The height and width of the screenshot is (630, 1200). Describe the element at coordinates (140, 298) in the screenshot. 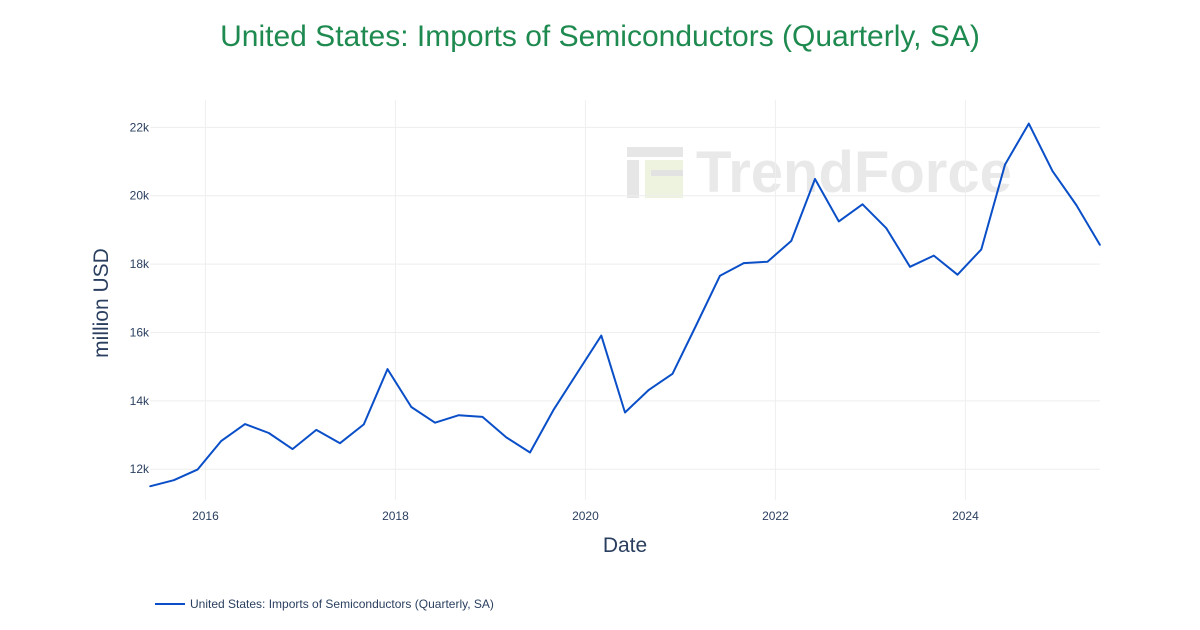

I see `y-tick-labels: 12k 14k 16k 18k 20k 22k` at that location.